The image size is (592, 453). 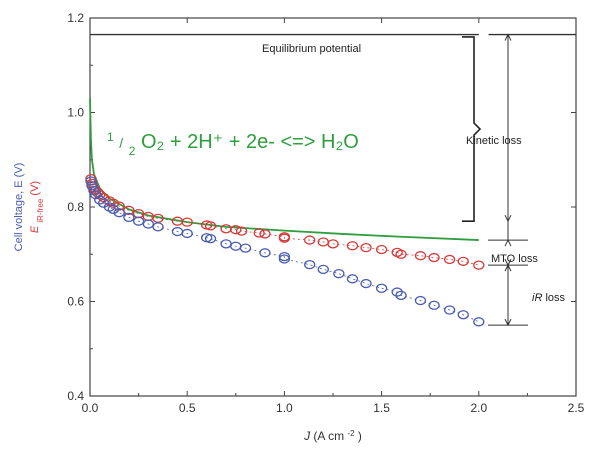 I want to click on y-axis-label-line1: Cell voltage, E (V), so click(x=19, y=207).